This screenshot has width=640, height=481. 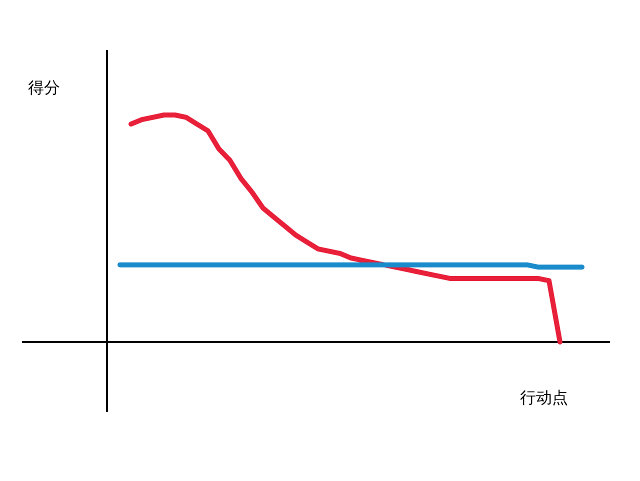 I want to click on xlabel: 行动点, so click(x=544, y=398).